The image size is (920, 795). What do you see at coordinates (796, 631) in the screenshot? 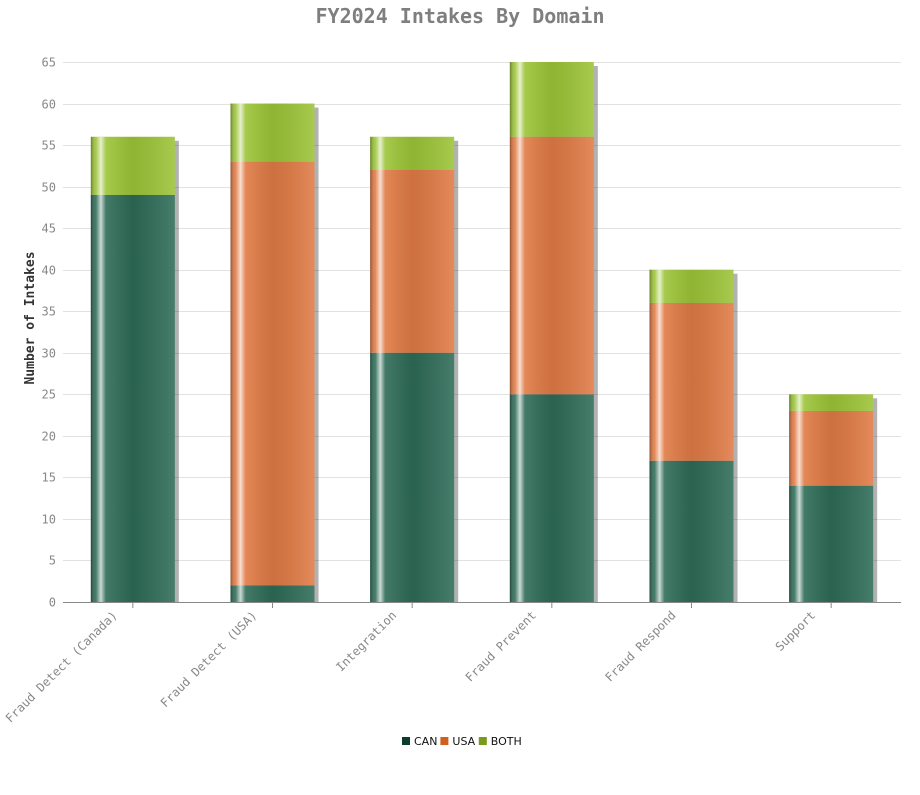
I see `x-tick-label: Support` at bounding box center [796, 631].